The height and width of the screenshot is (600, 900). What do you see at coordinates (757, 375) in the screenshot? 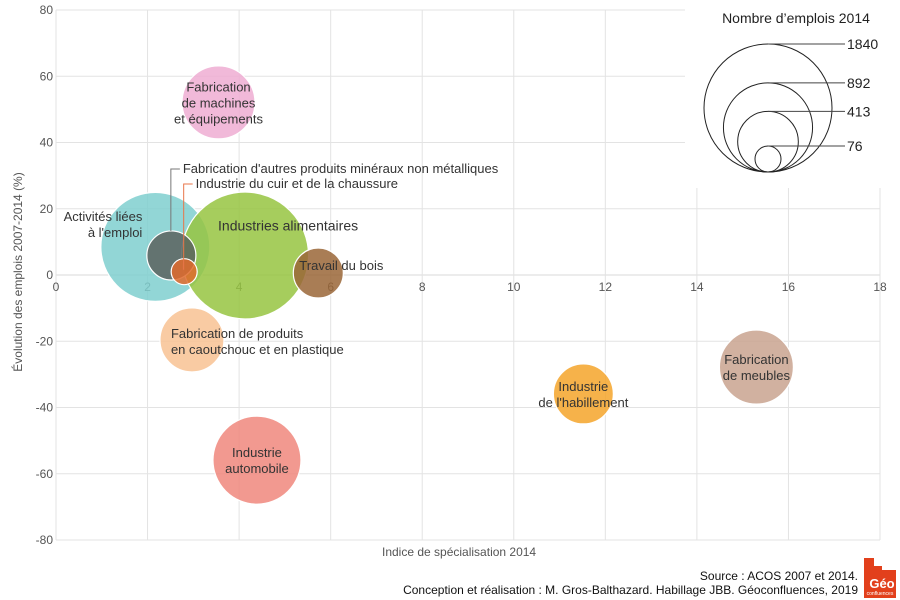
I see `bubble-label-line: de meubles` at bounding box center [757, 375].